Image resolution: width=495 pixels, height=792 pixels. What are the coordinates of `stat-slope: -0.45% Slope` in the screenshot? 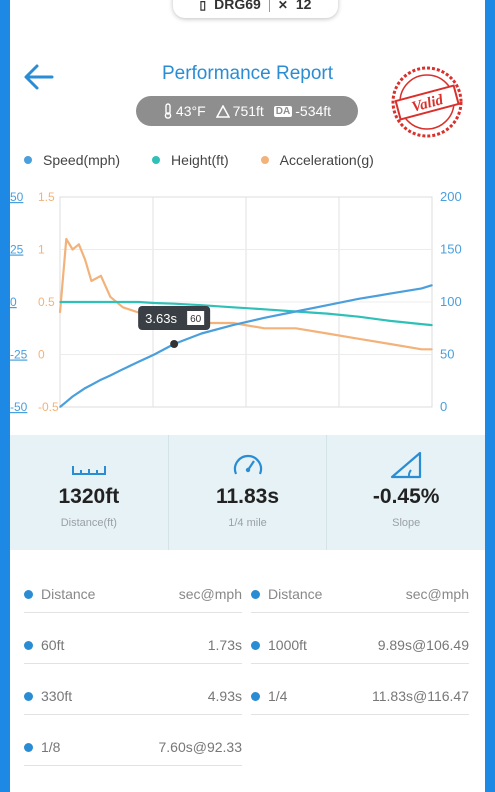 It's located at (406, 492).